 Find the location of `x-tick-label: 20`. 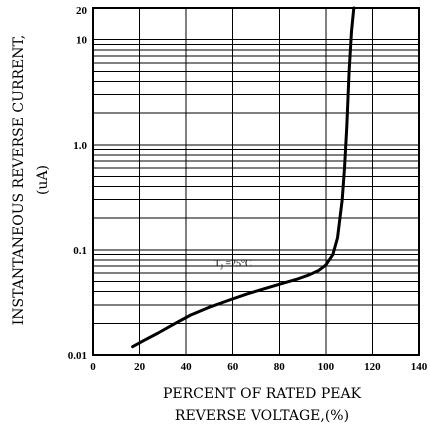

x-tick-label: 20 is located at coordinates (140, 367).